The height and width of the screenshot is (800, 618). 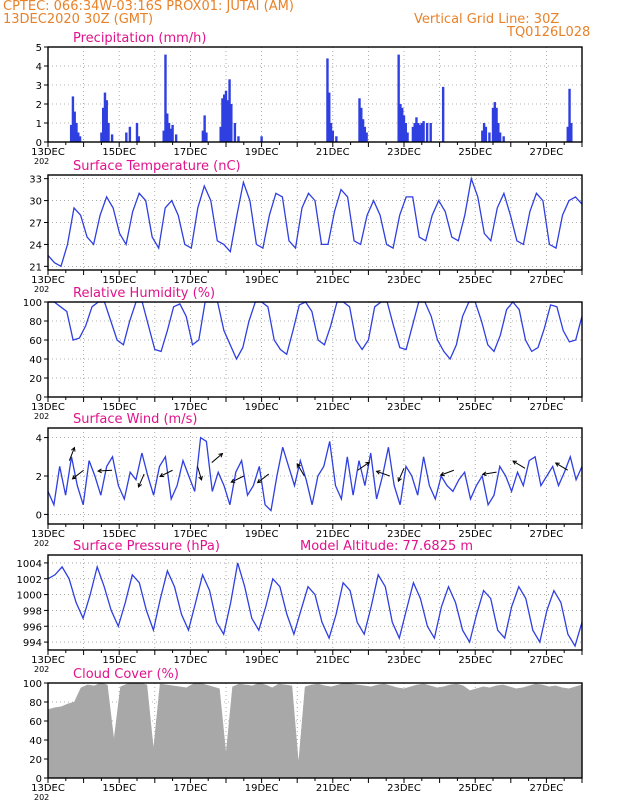 What do you see at coordinates (487, 19) in the screenshot?
I see `header-grid-note: Vertical Grid Line: 30Z` at bounding box center [487, 19].